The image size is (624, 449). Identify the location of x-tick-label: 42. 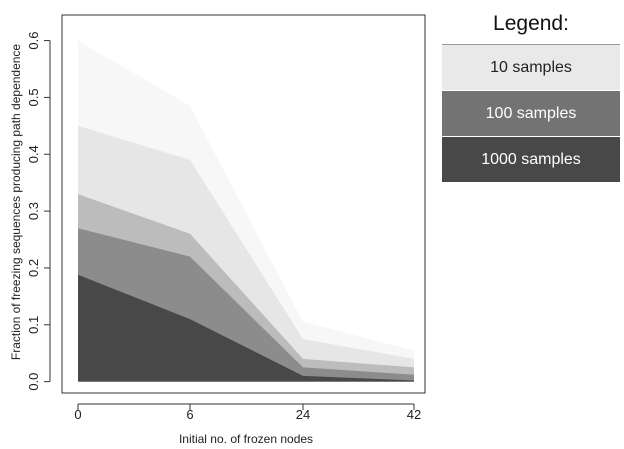
(414, 414).